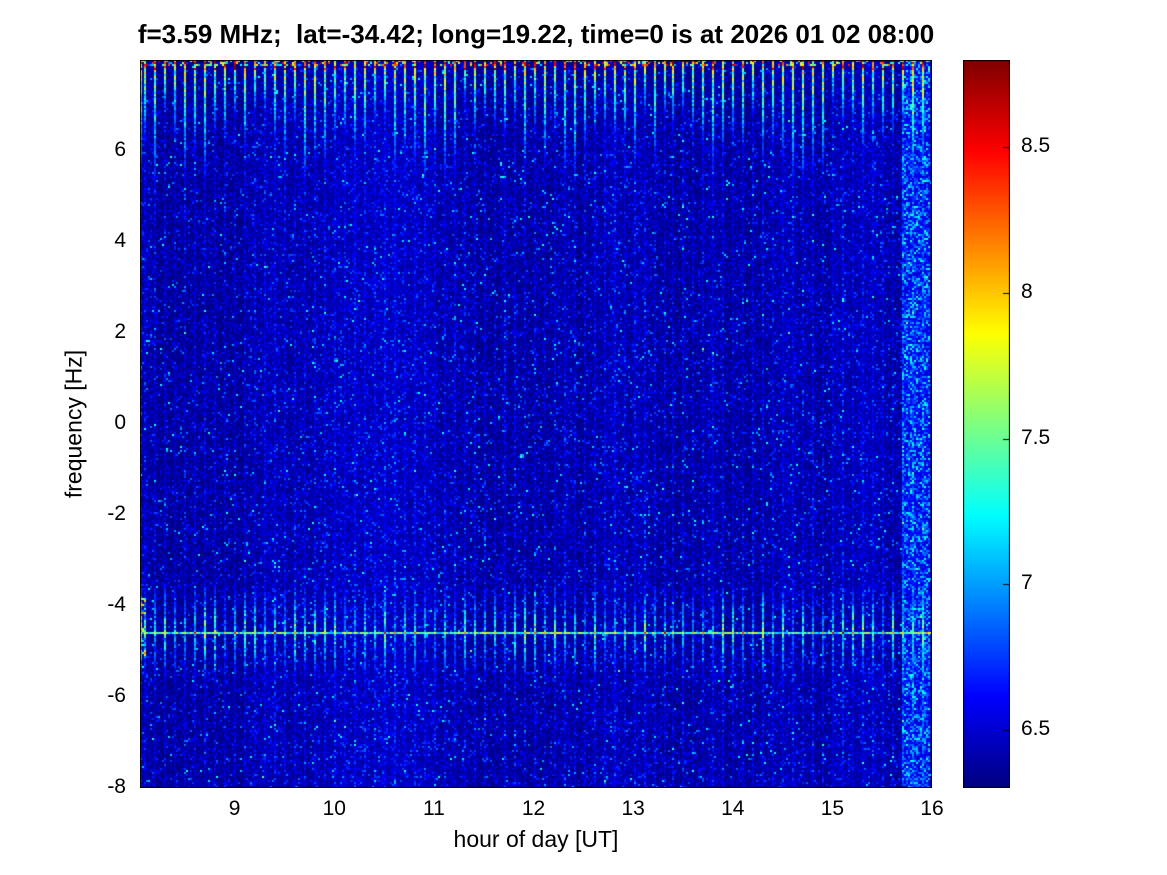 Image resolution: width=1167 pixels, height=875 pixels. Describe the element at coordinates (334, 808) in the screenshot. I see `x-tick-label: 10` at that location.